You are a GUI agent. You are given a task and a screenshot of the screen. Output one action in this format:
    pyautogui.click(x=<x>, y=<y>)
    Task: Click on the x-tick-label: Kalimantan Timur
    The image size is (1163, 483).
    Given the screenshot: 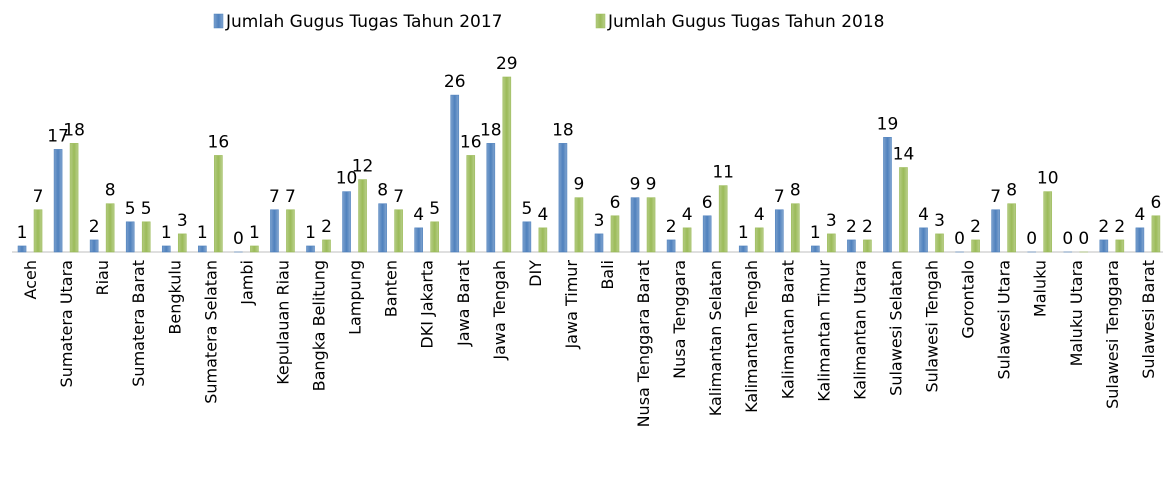 What is the action you would take?
    pyautogui.click(x=823, y=331)
    